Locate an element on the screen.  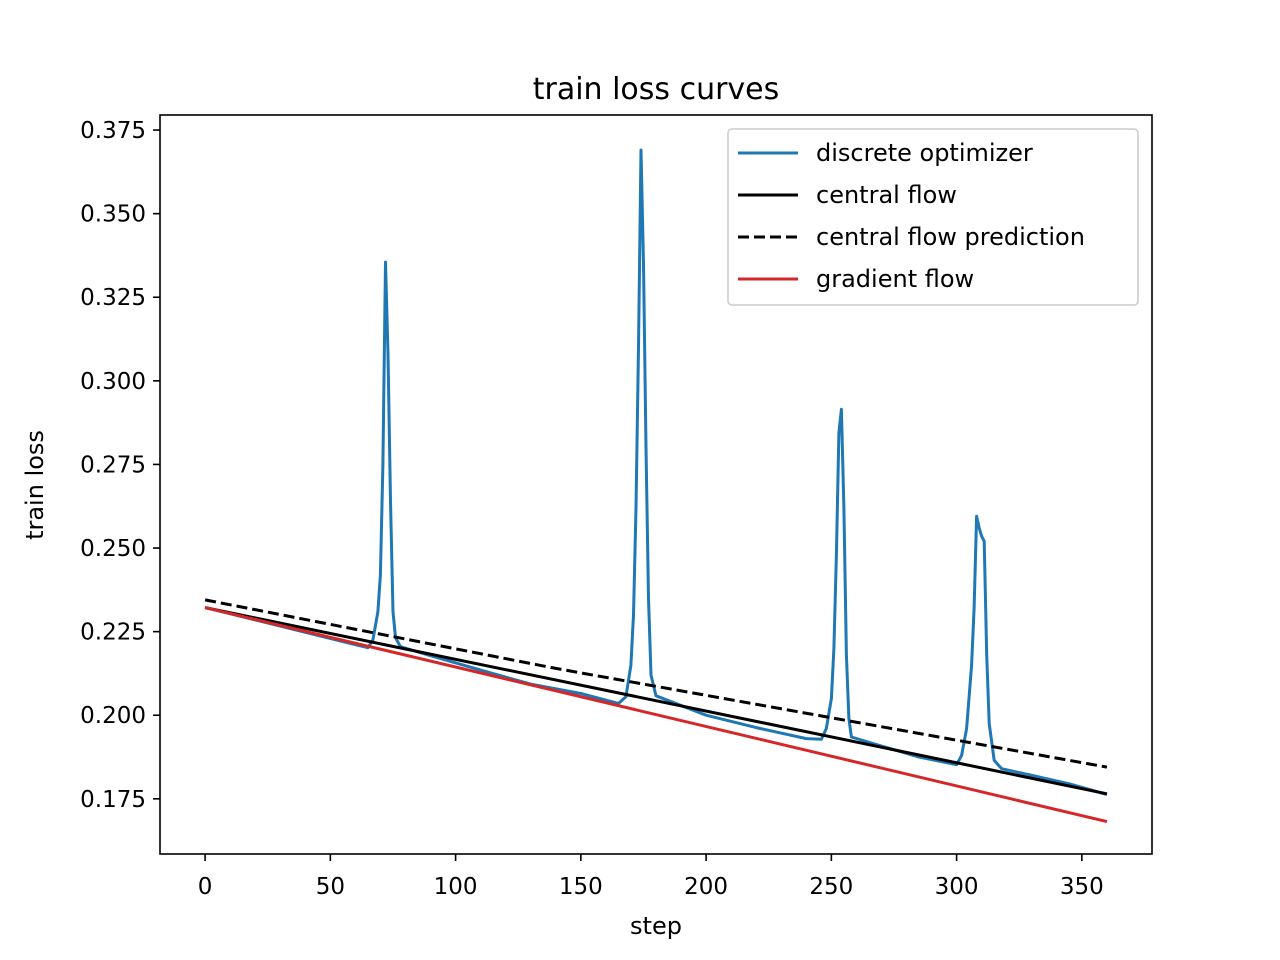
y-axis-label: train loss is located at coordinates (35, 485).